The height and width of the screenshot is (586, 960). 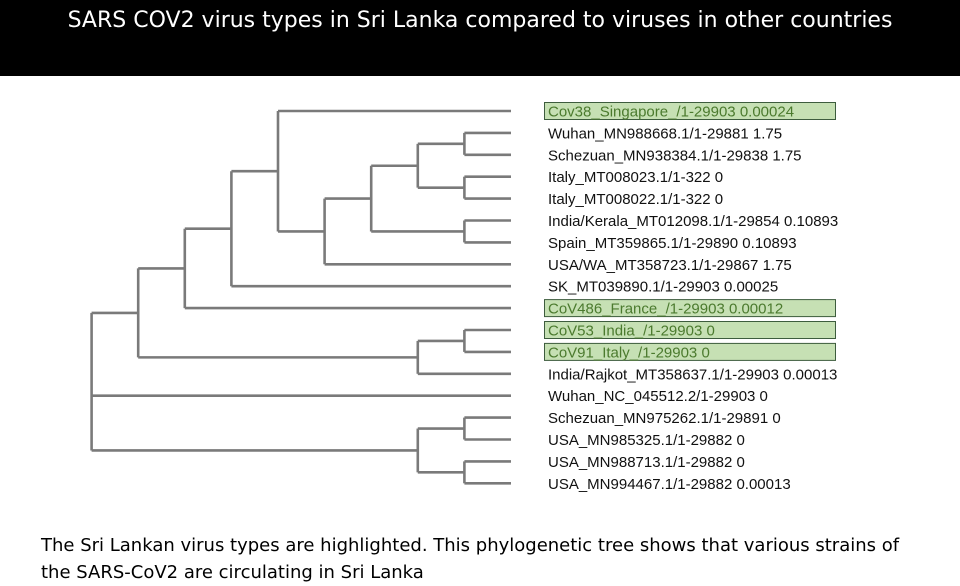 What do you see at coordinates (631, 331) in the screenshot?
I see `leaf-label: CoV53_India_/1-29903 0` at bounding box center [631, 331].